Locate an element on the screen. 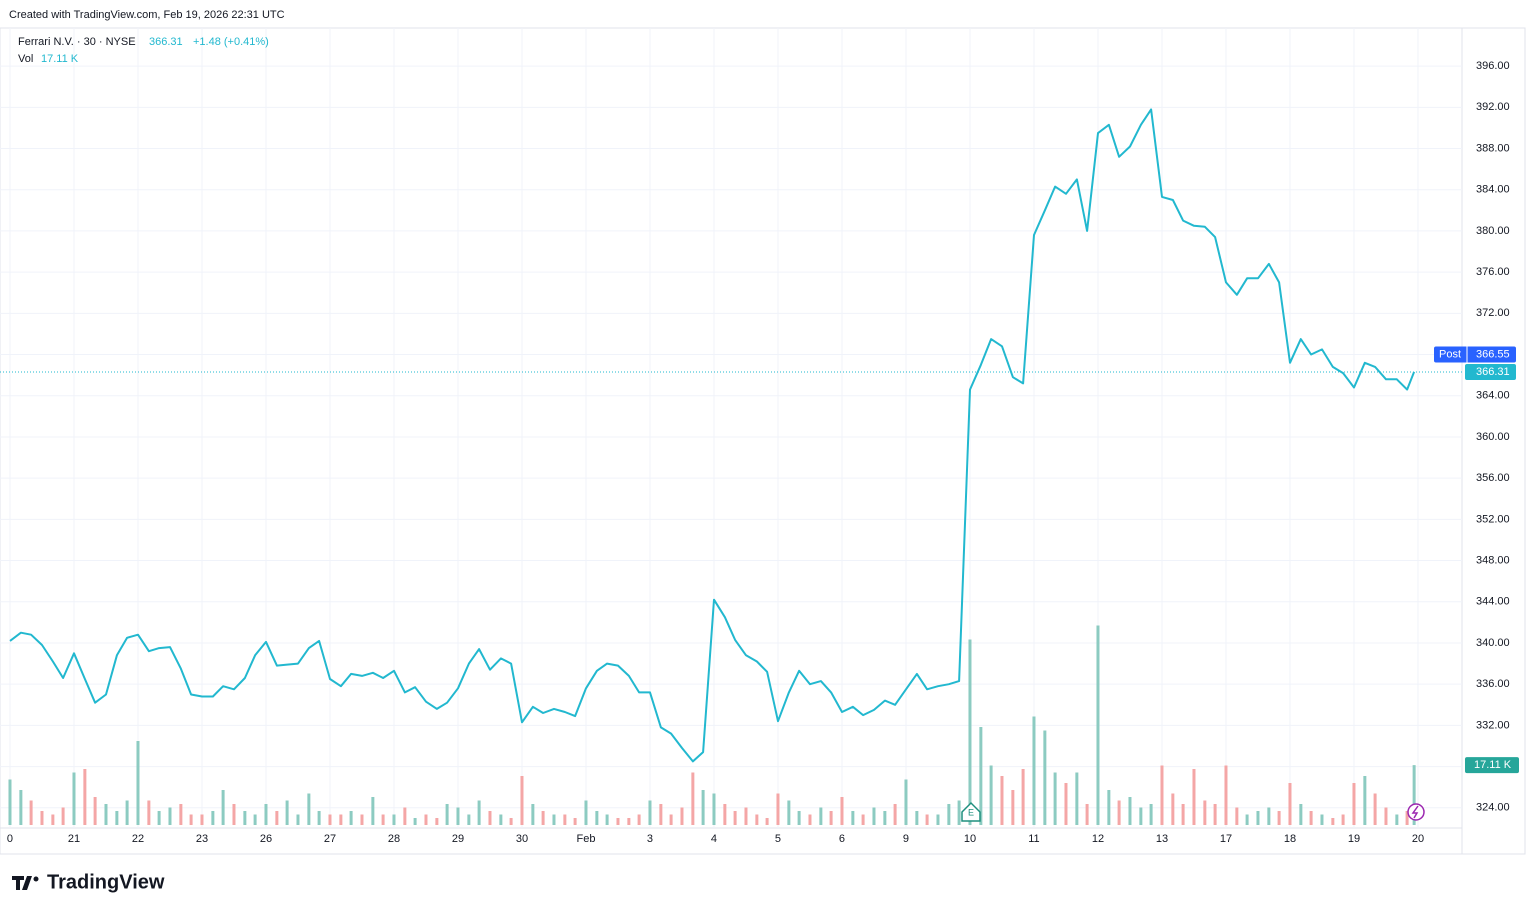  post-badge is located at coordinates (1475, 354).